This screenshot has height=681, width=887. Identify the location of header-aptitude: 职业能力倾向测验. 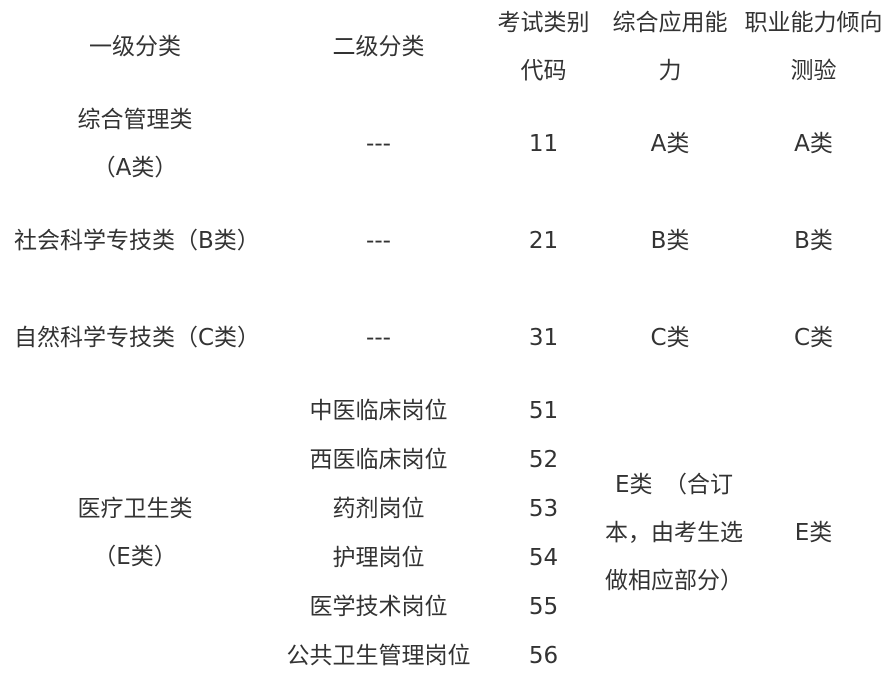
(813, 46).